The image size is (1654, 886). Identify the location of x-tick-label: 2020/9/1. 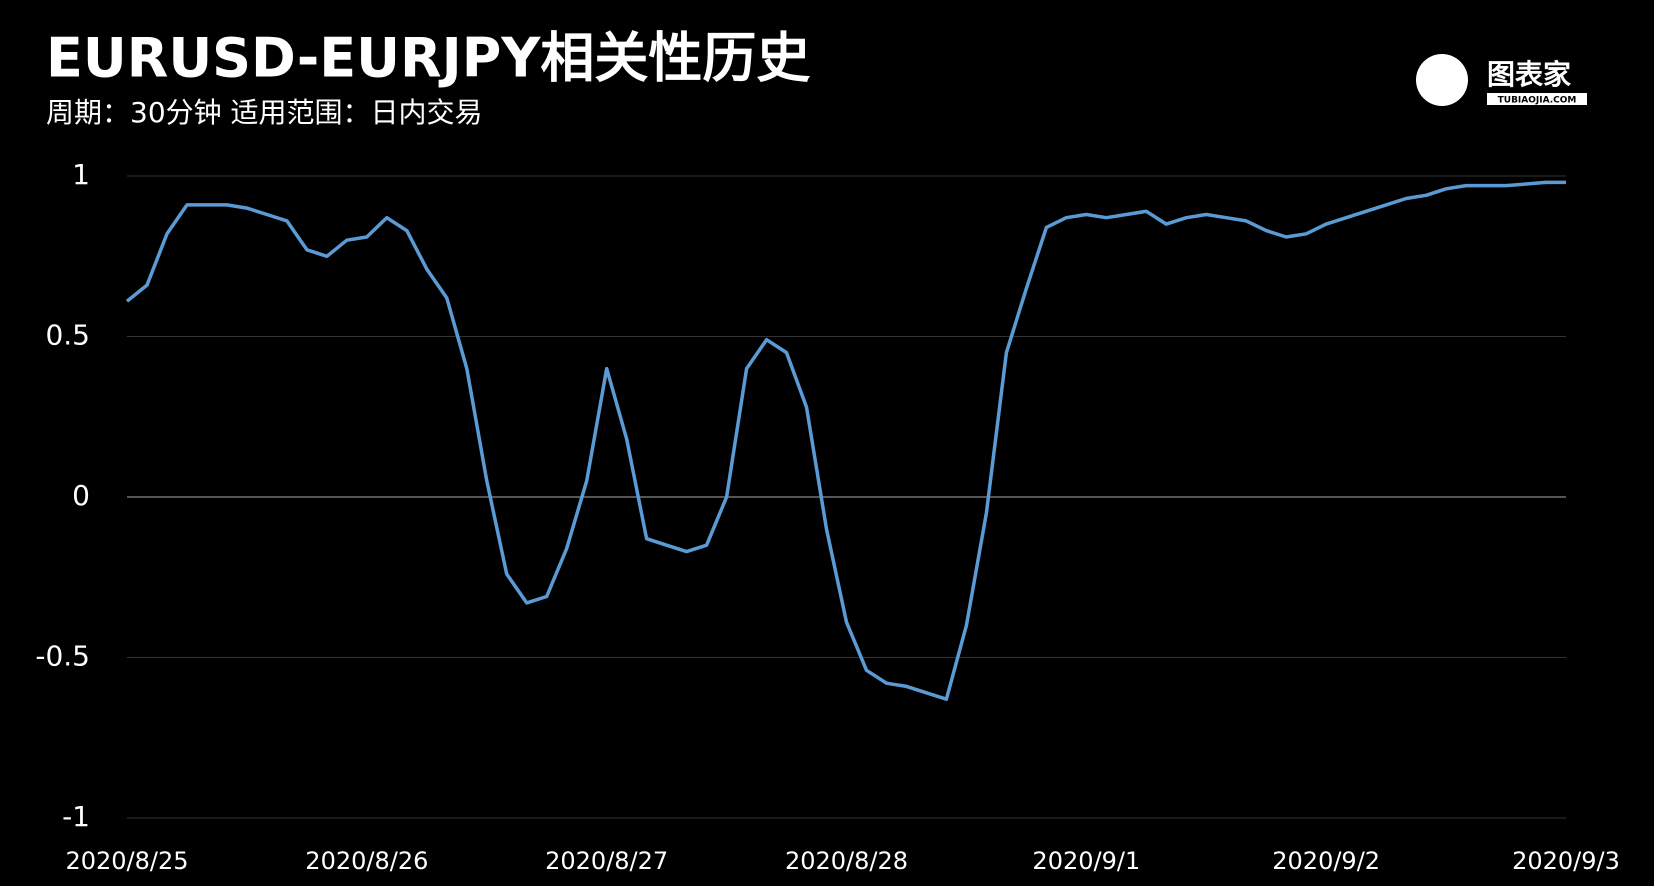
(1086, 861).